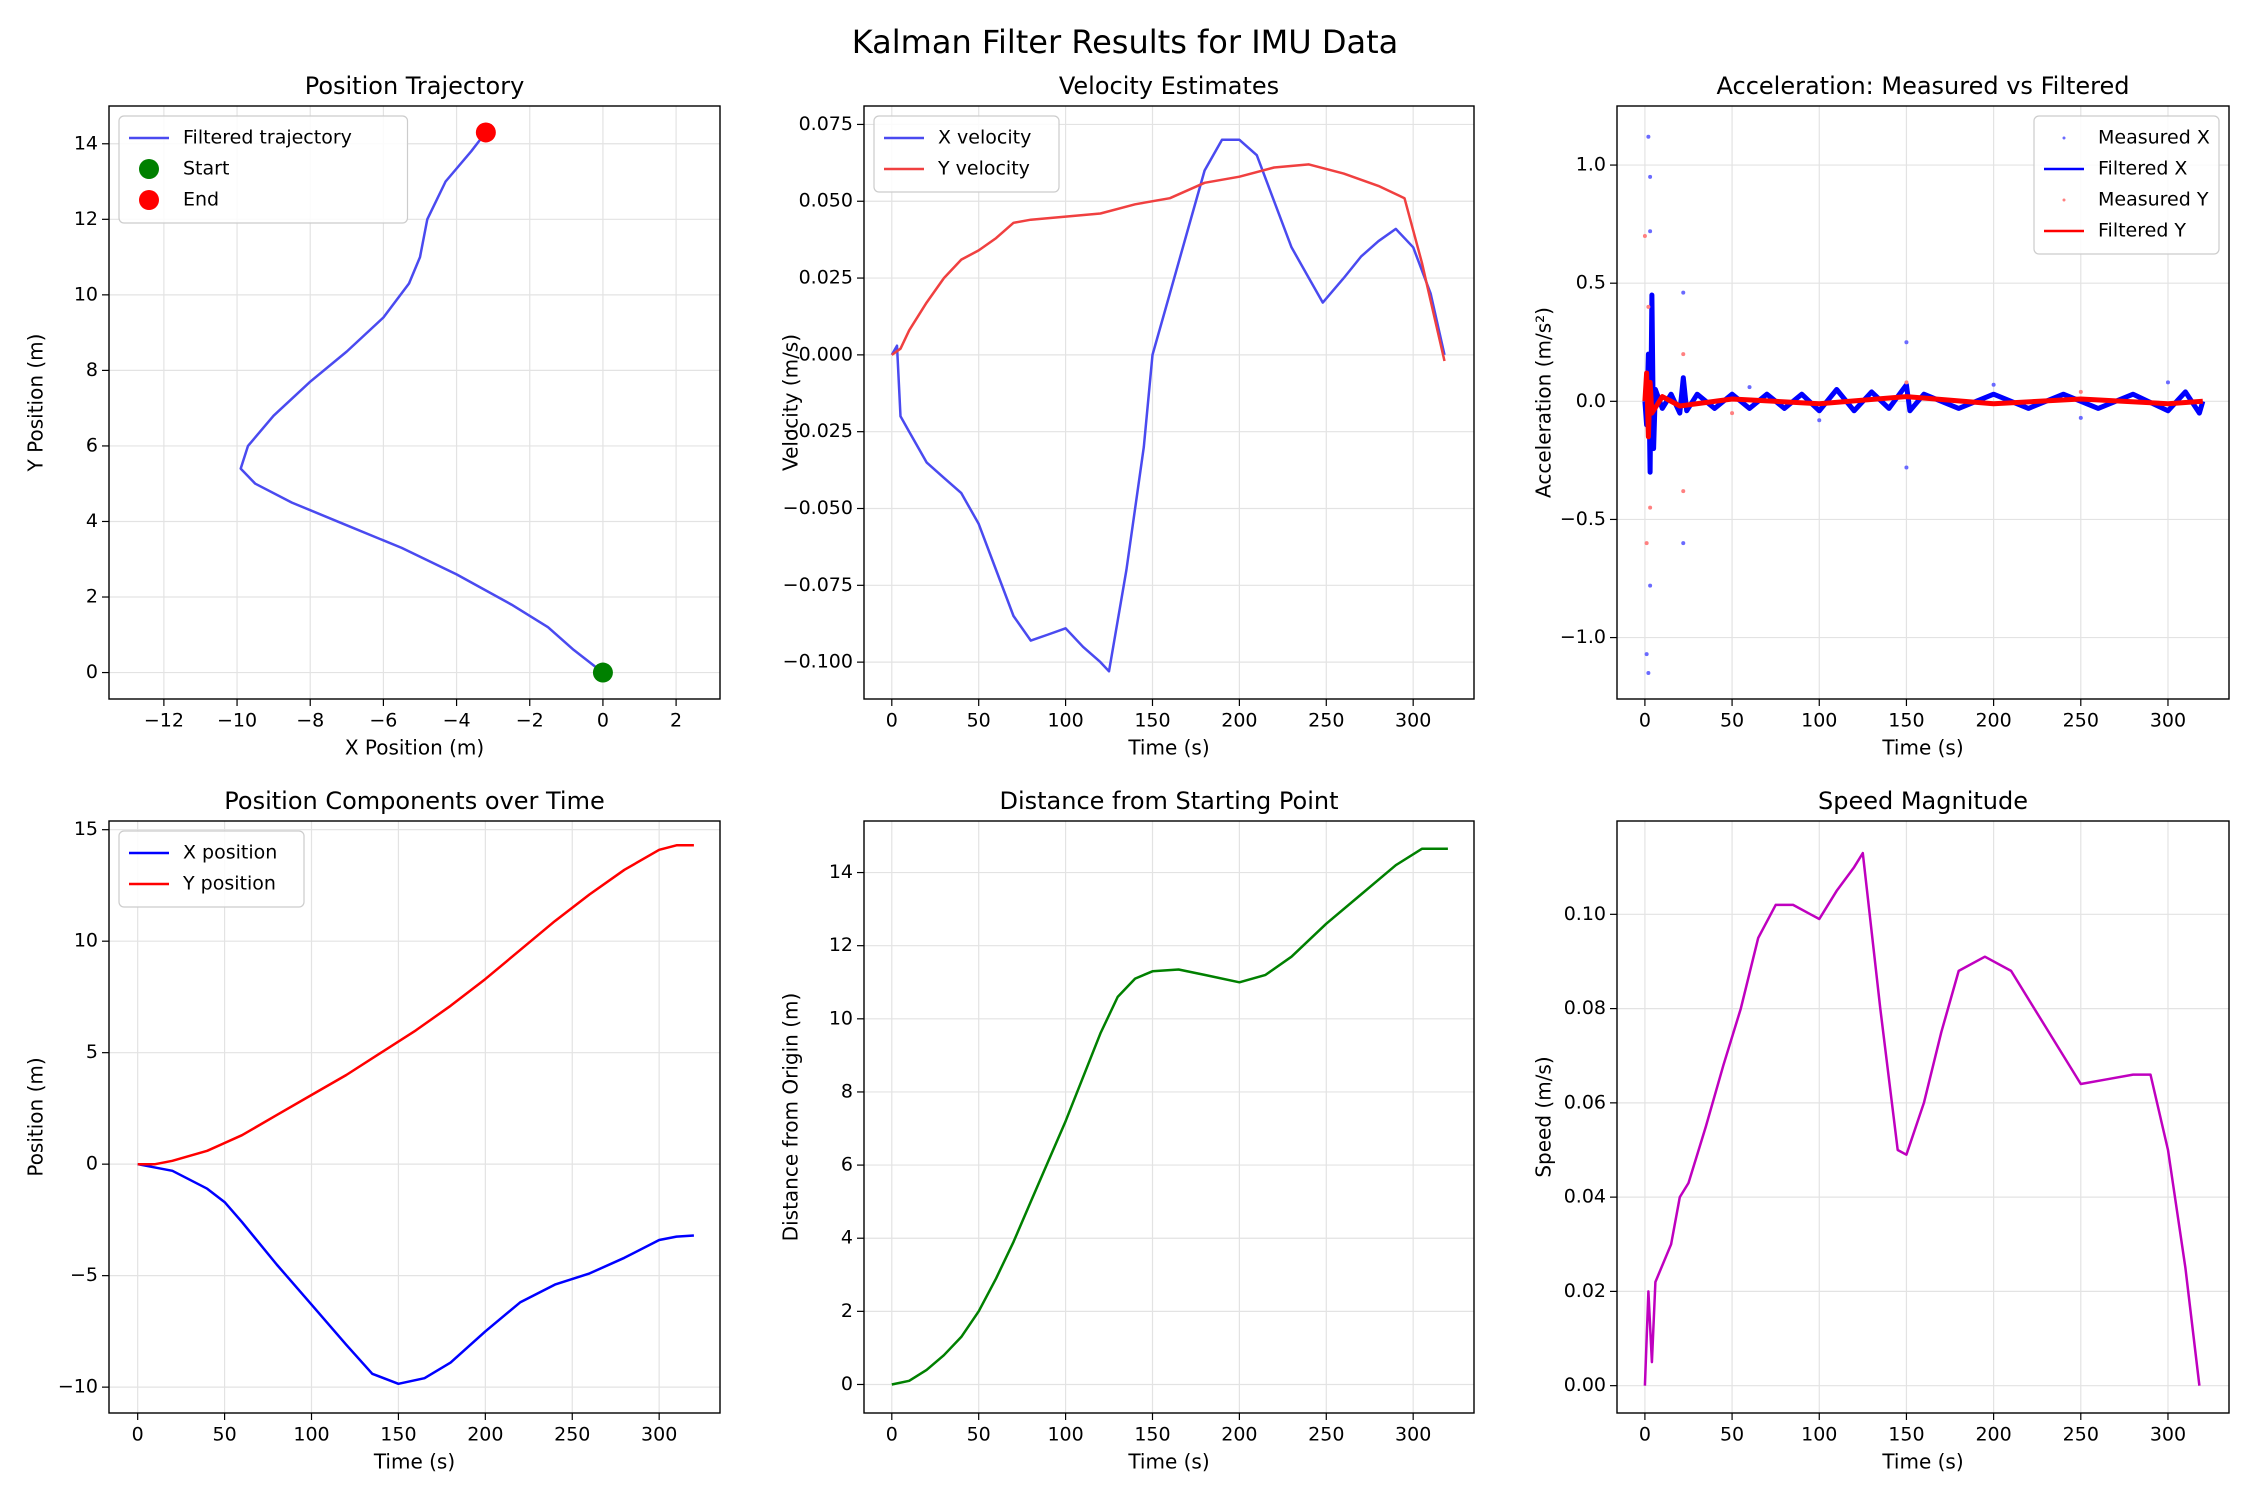 This screenshot has height=1500, width=2250. I want to click on y-tick-label: 2, so click(92, 597).